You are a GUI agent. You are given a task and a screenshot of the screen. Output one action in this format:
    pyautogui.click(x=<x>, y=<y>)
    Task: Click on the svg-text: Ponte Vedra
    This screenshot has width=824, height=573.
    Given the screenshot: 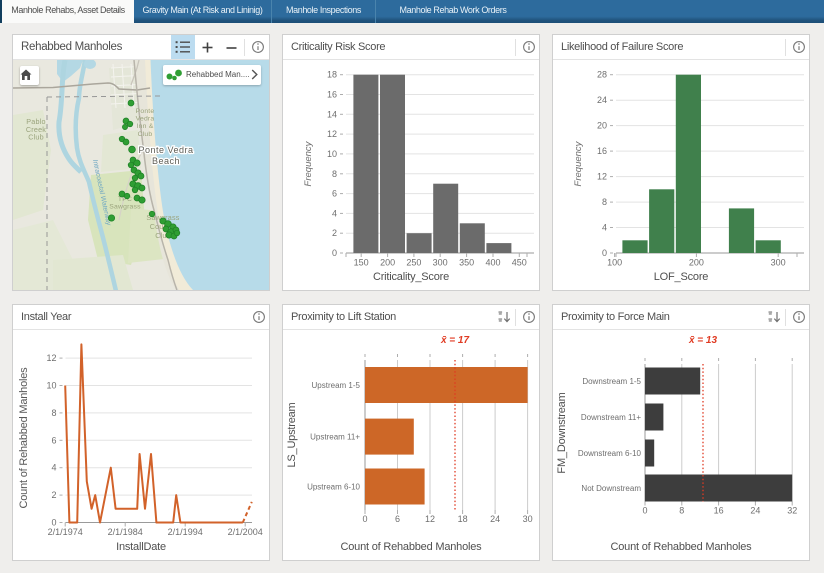 What is the action you would take?
    pyautogui.click(x=165, y=150)
    